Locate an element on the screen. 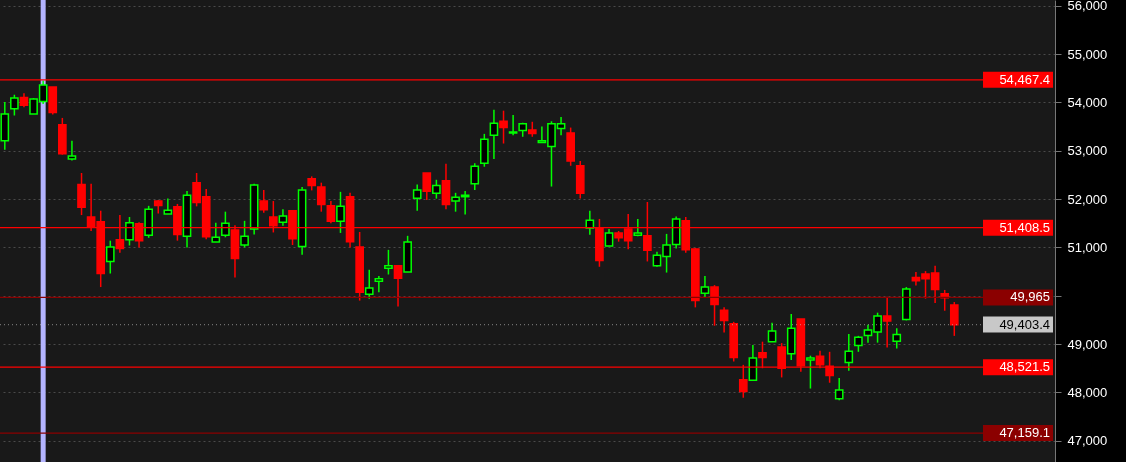 The height and width of the screenshot is (462, 1126). ref-line-label: 48,521.5 is located at coordinates (1024, 367).